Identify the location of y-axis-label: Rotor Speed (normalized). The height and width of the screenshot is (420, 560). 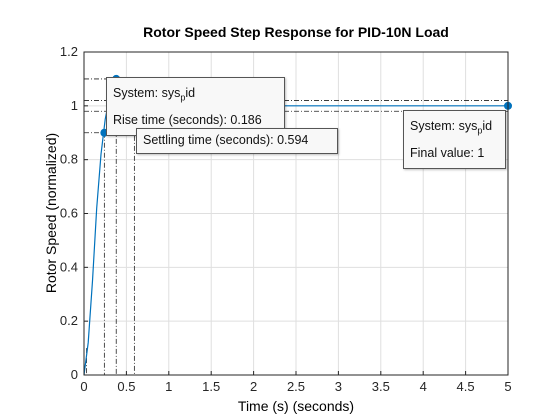
(51, 213).